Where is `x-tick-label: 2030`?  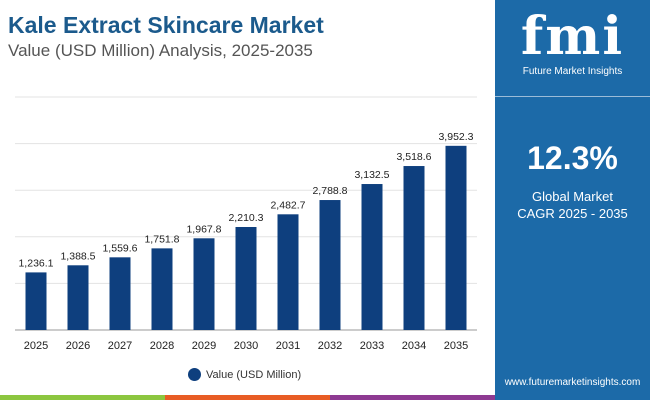
x-tick-label: 2030 is located at coordinates (246, 346).